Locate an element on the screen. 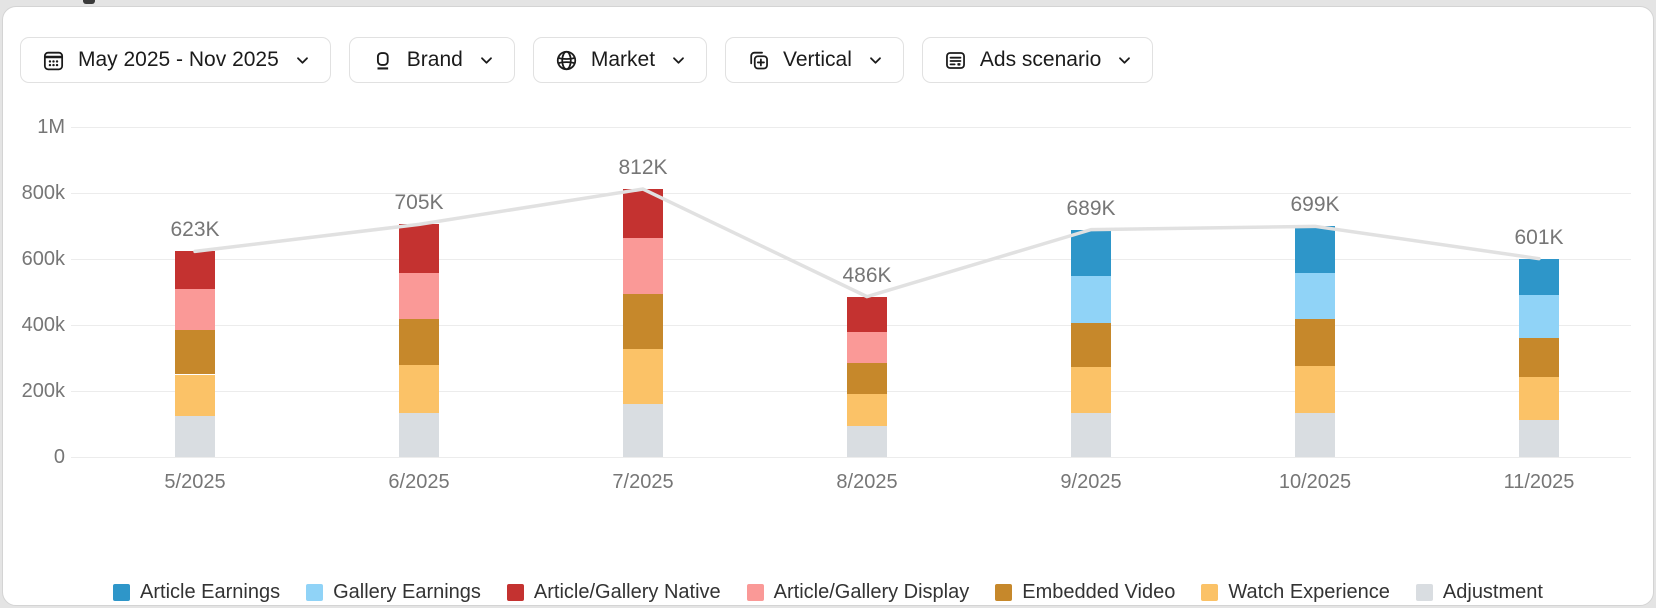 The width and height of the screenshot is (1656, 608). globe-icon is located at coordinates (566, 60).